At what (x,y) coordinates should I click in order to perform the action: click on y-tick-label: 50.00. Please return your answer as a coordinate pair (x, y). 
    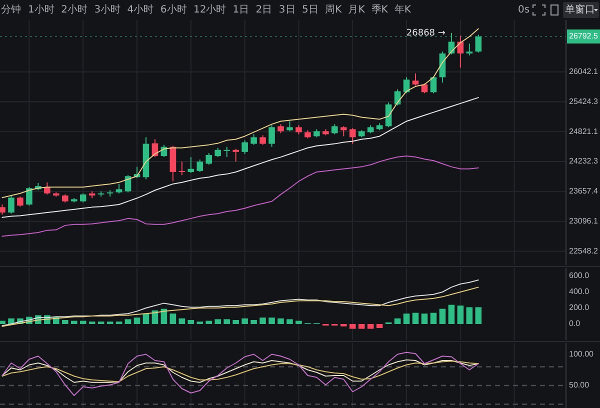
    Looking at the image, I should click on (579, 385).